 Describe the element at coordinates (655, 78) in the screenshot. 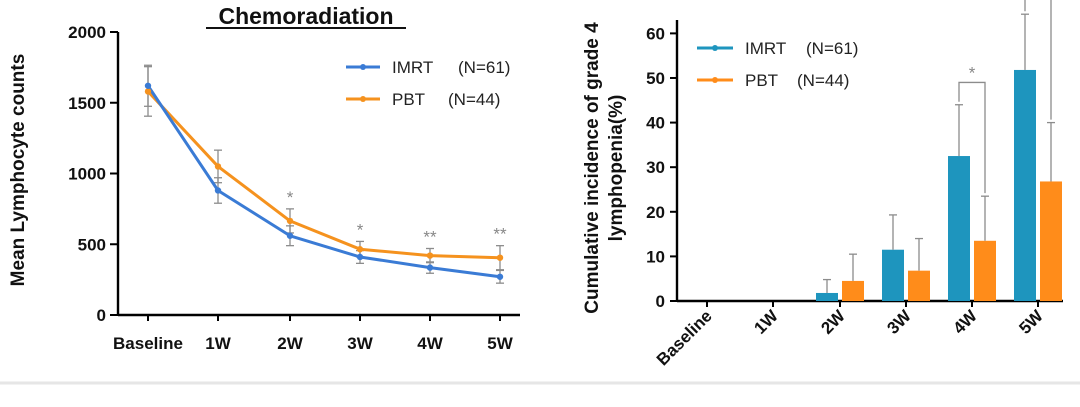

I see `y-tick-label: 50` at that location.